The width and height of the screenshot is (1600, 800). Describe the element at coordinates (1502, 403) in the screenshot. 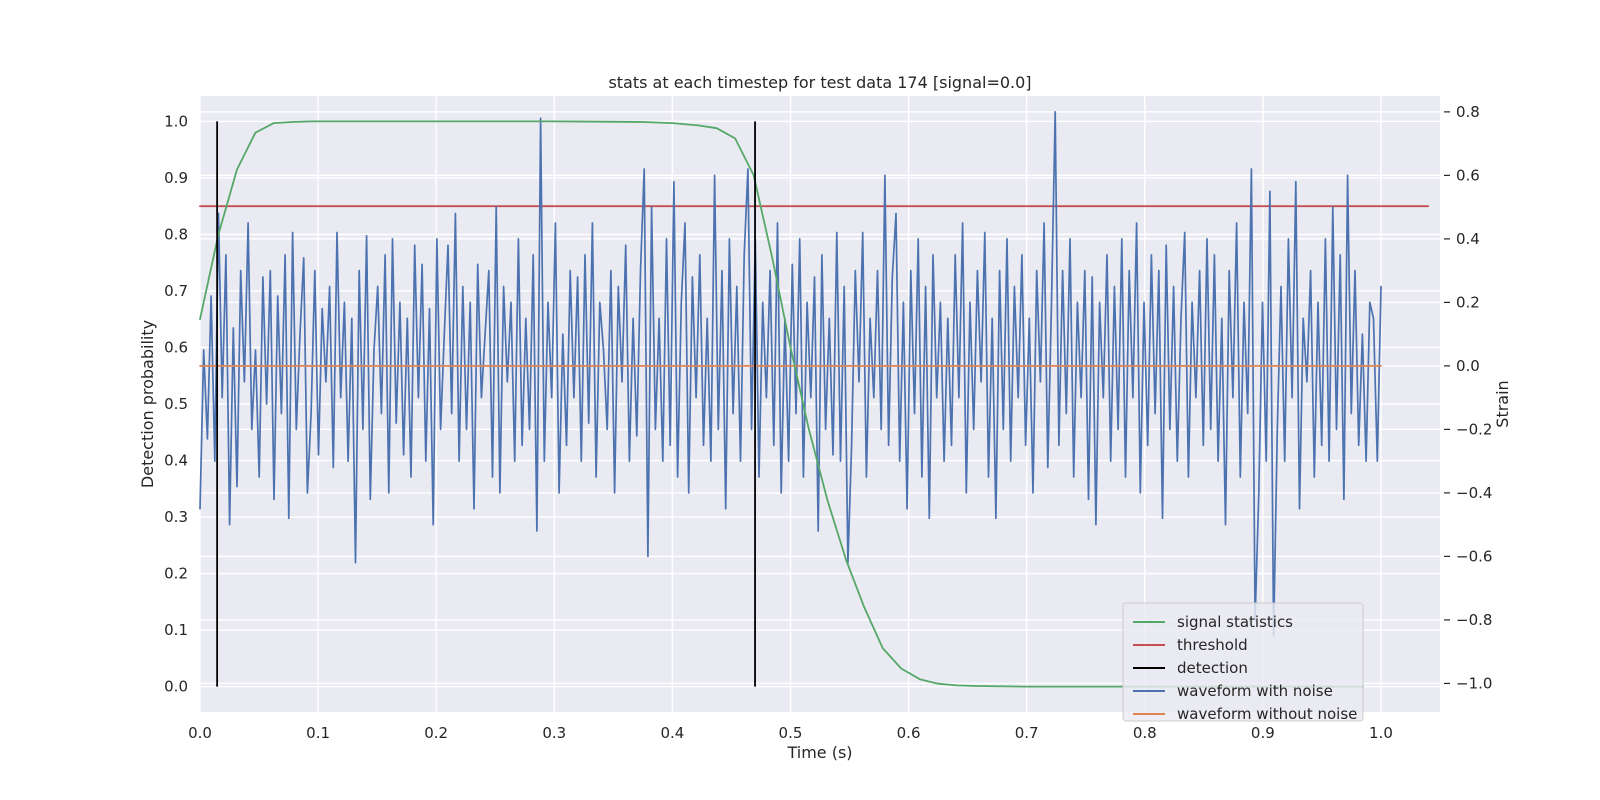

I see `y-axis-title-right: Strain` at that location.